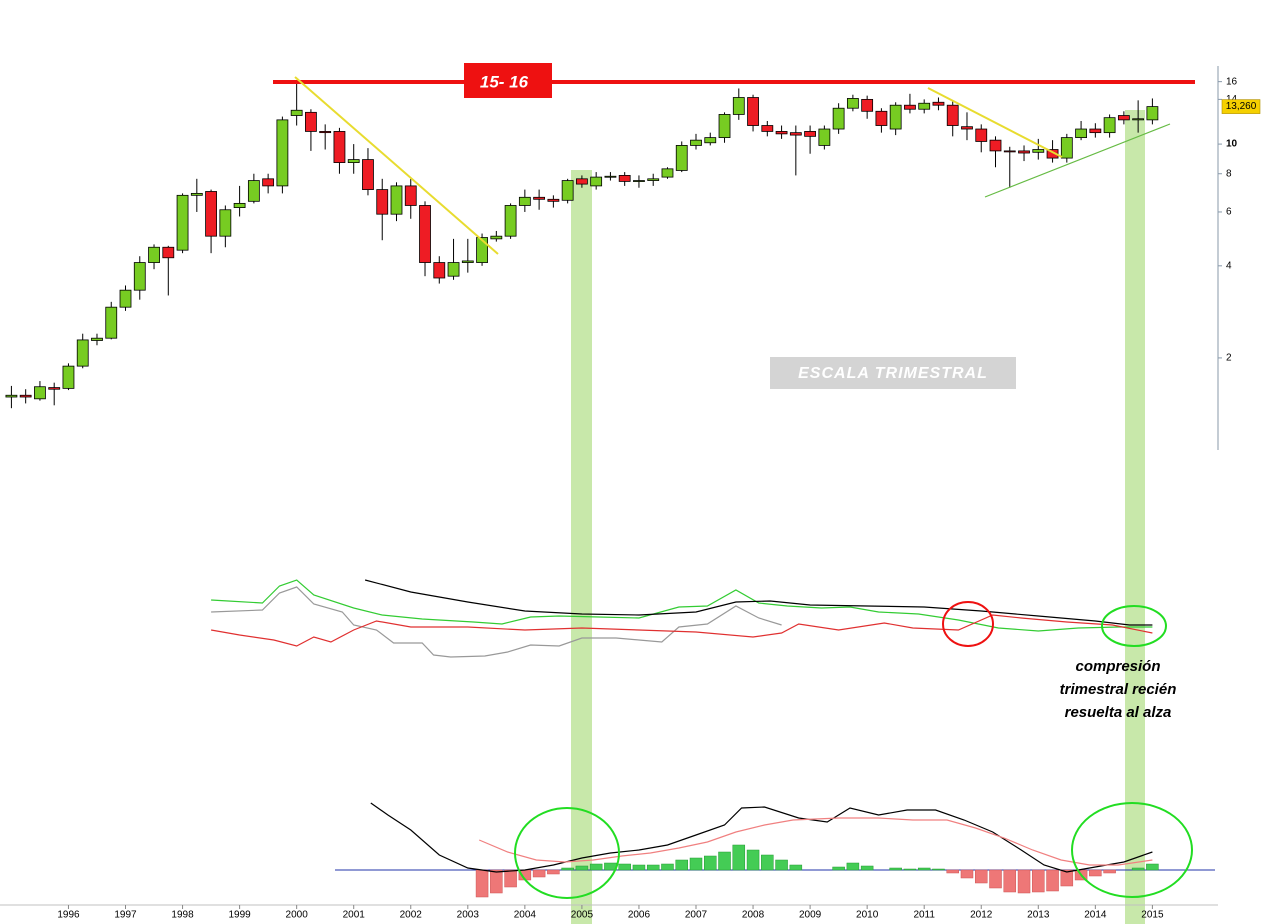 The width and height of the screenshot is (1268, 924). What do you see at coordinates (68, 915) in the screenshot?
I see `x-tick-label: 1996` at bounding box center [68, 915].